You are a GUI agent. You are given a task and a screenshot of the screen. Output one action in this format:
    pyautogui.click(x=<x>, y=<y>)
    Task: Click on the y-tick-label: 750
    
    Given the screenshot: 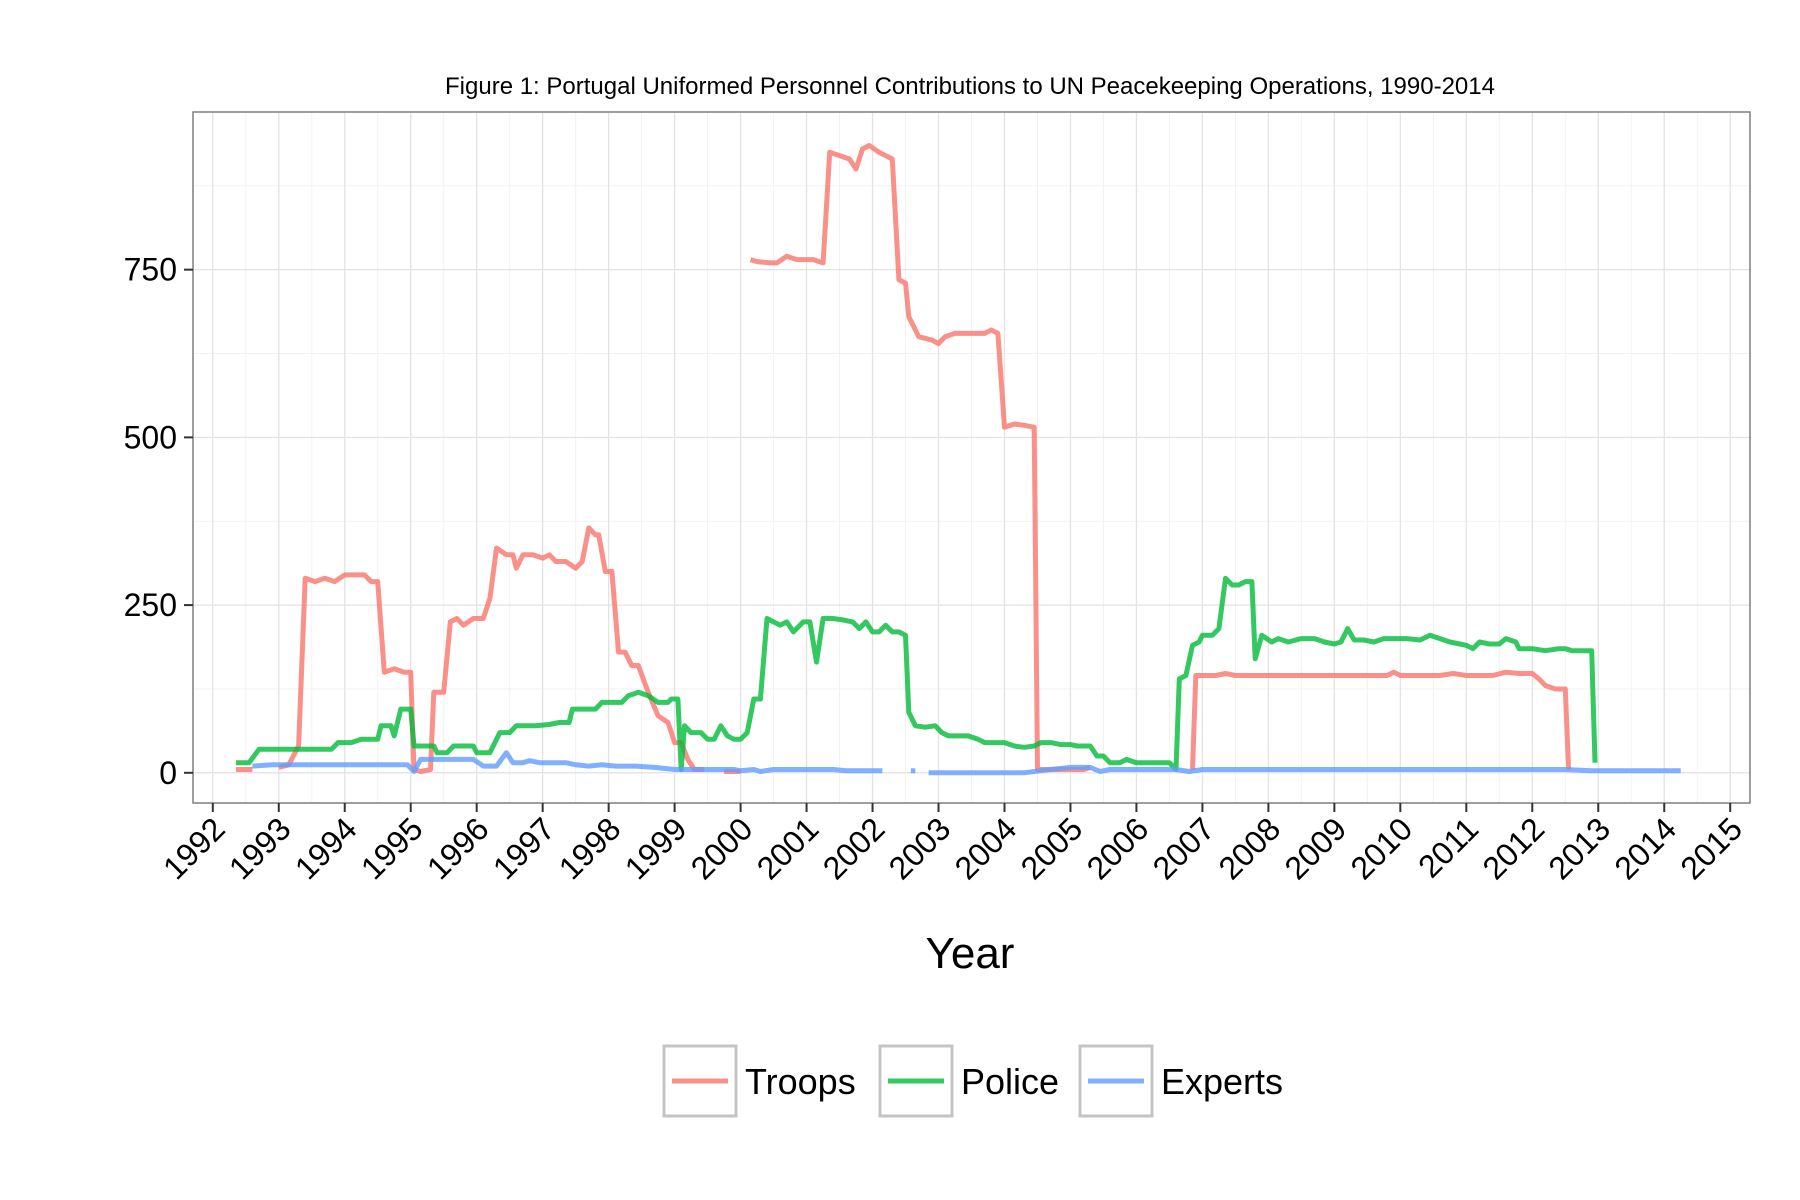 What is the action you would take?
    pyautogui.click(x=150, y=270)
    